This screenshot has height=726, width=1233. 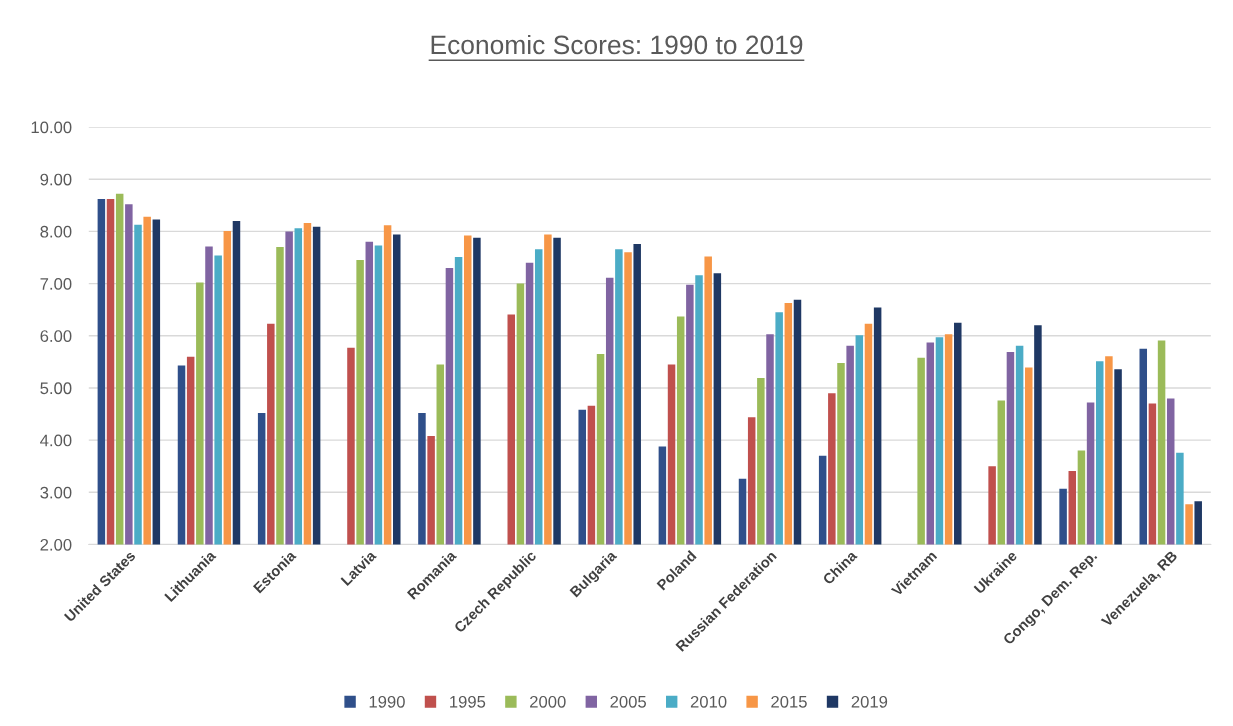 I want to click on legend-label: 2019, so click(x=869, y=701).